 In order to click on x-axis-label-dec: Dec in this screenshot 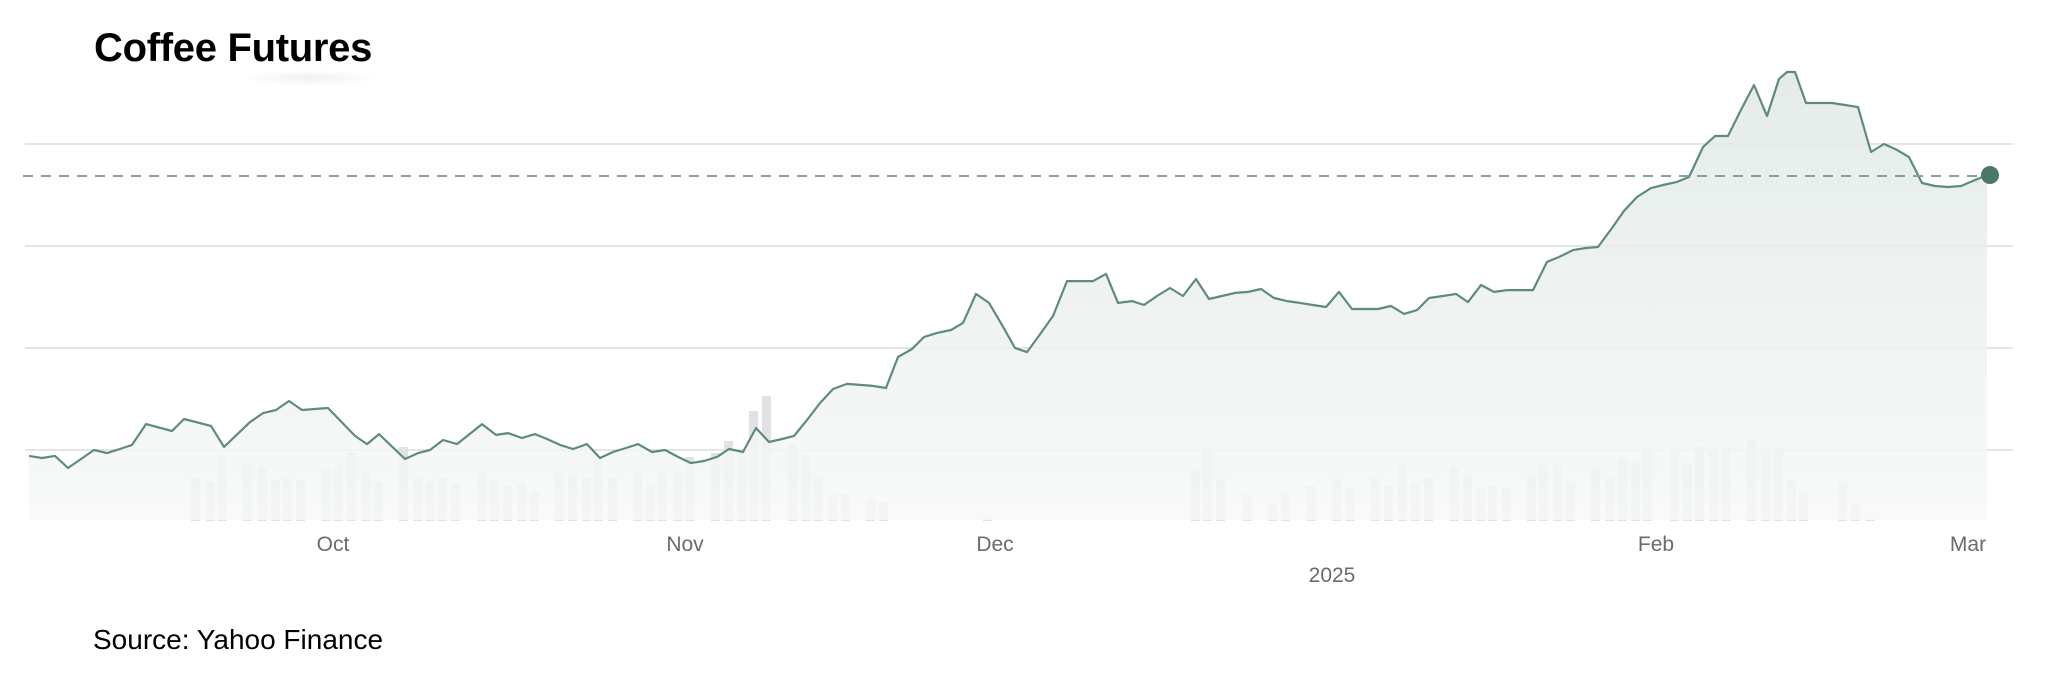, I will do `click(995, 544)`.